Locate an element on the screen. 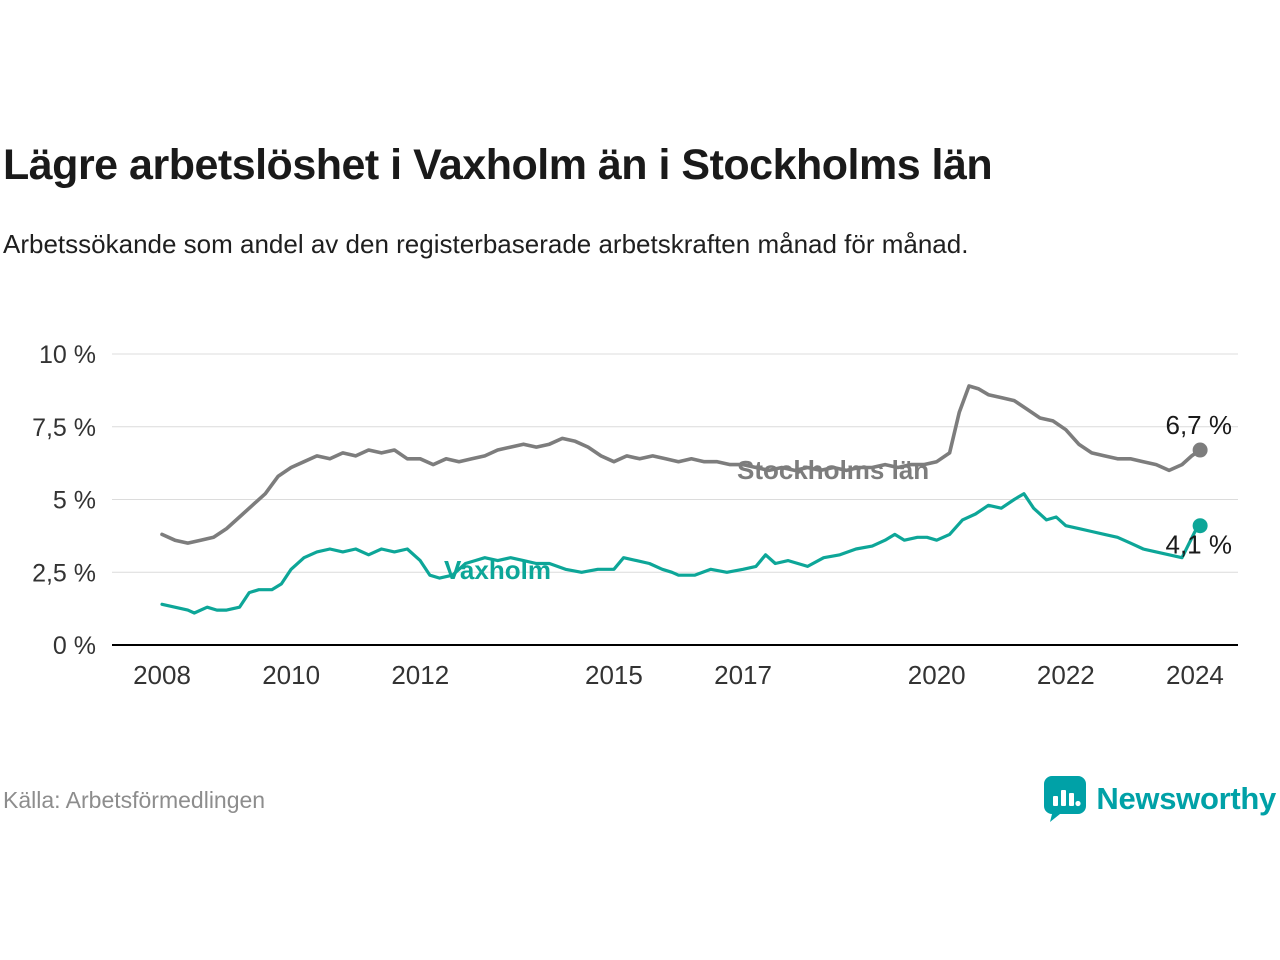 This screenshot has height=960, width=1280. series-end-dot-vaxholm is located at coordinates (1200, 526).